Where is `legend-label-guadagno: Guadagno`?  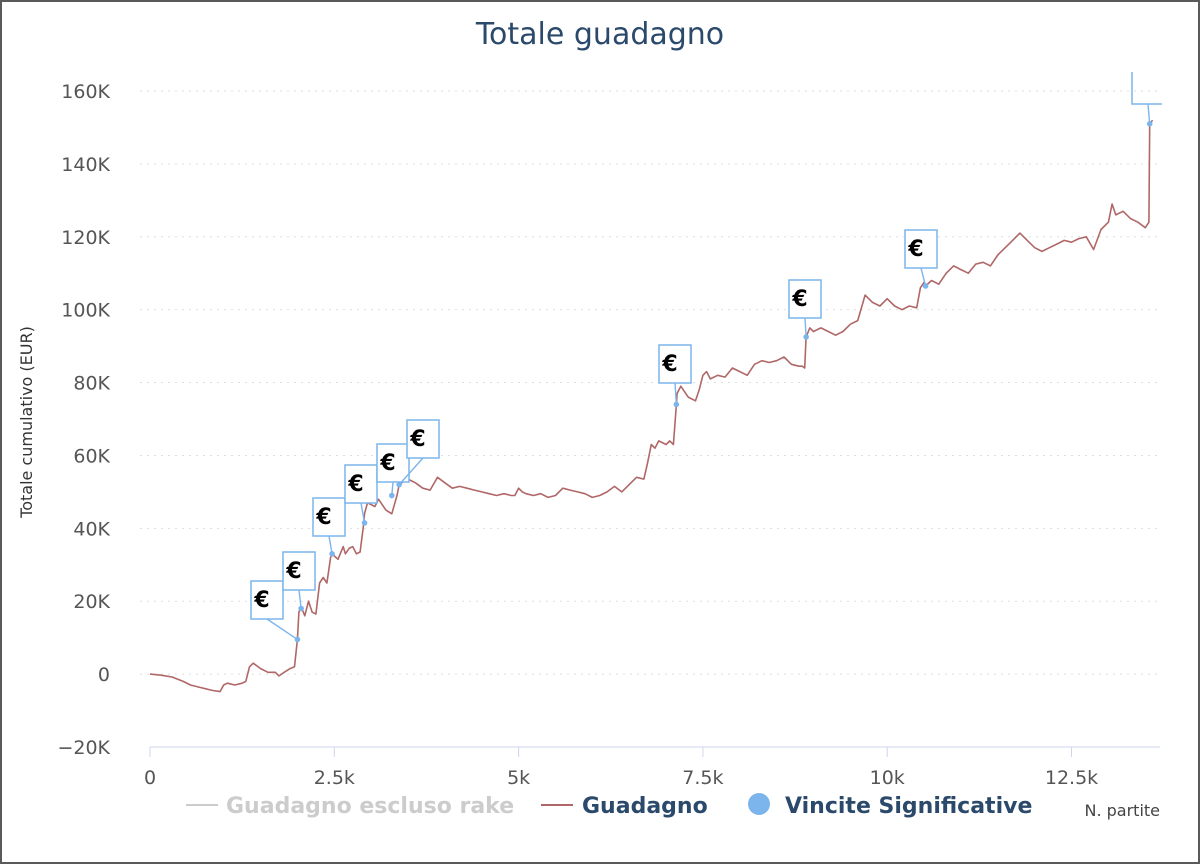
legend-label-guadagno: Guadagno is located at coordinates (645, 806).